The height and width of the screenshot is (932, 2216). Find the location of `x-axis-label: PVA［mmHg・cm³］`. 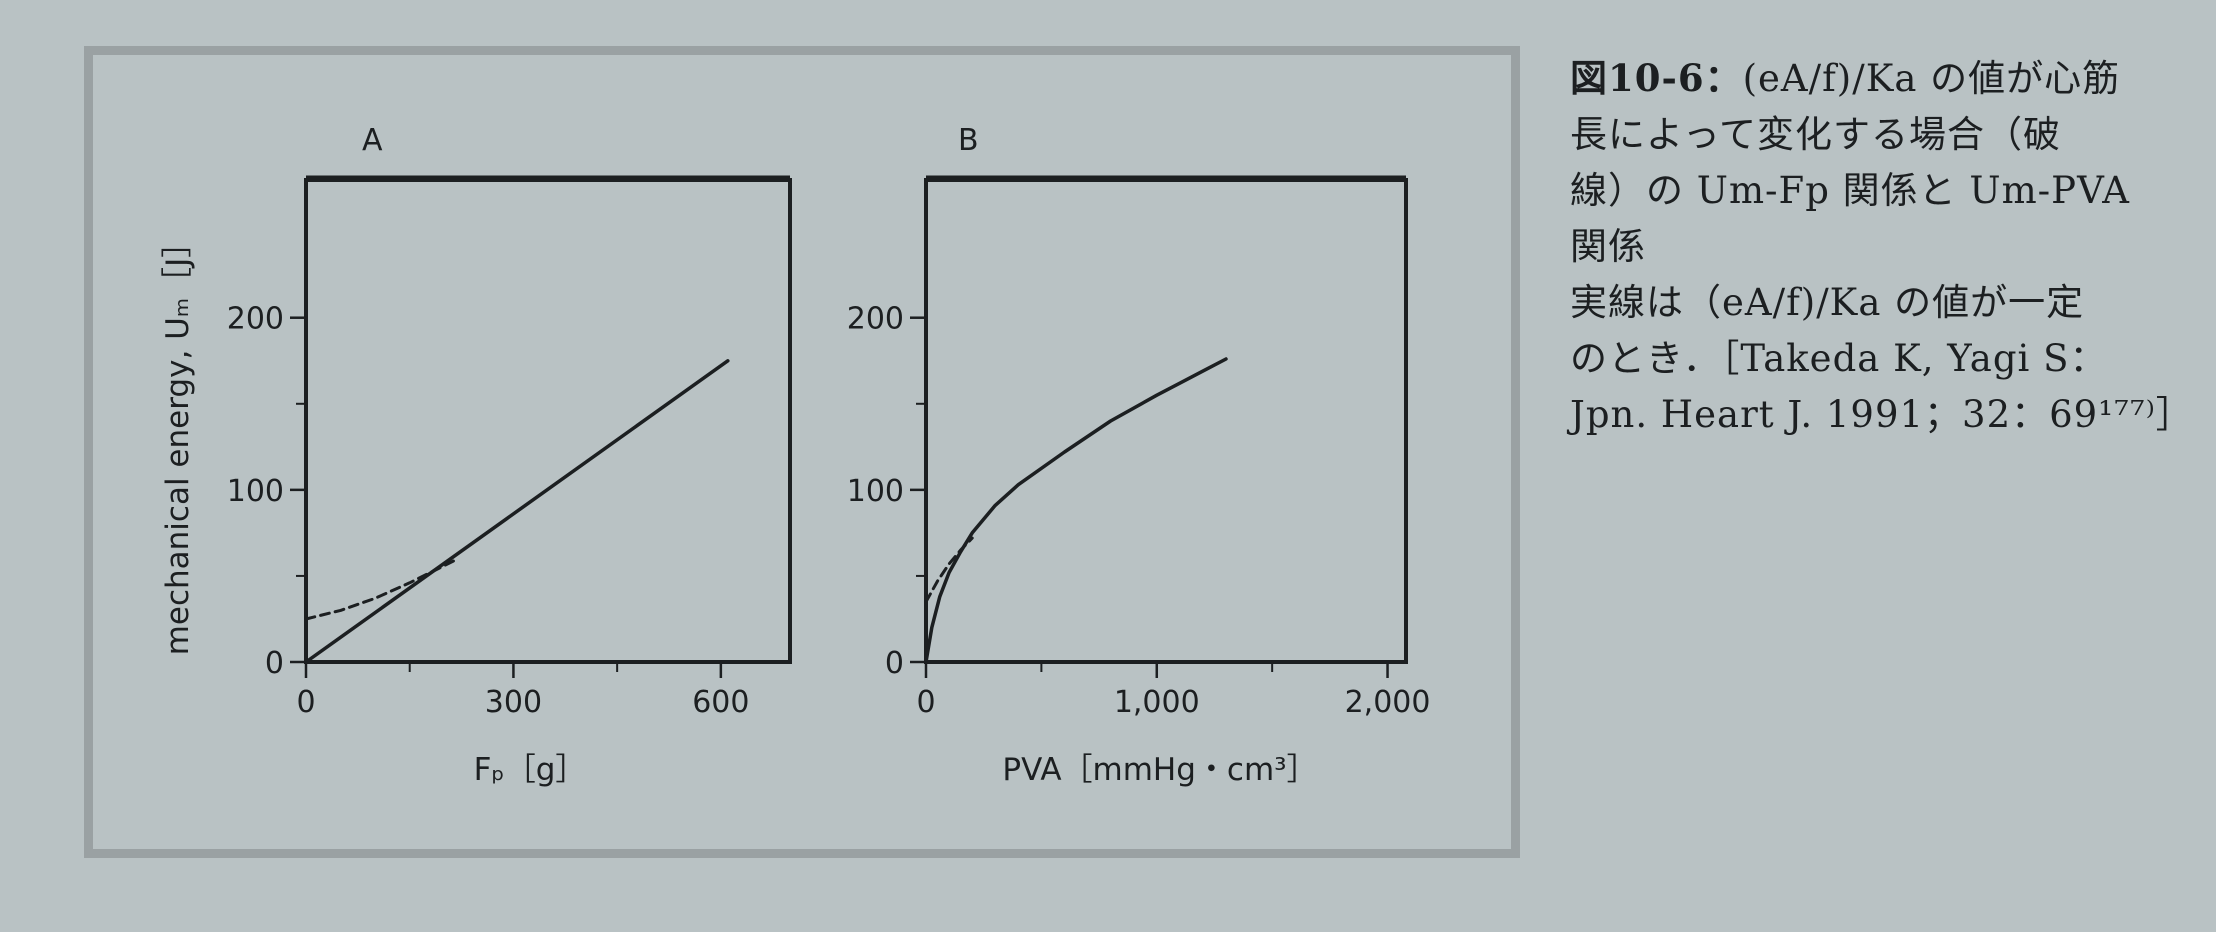

x-axis-label: PVA［mmHg・cm³］ is located at coordinates (1159, 770).